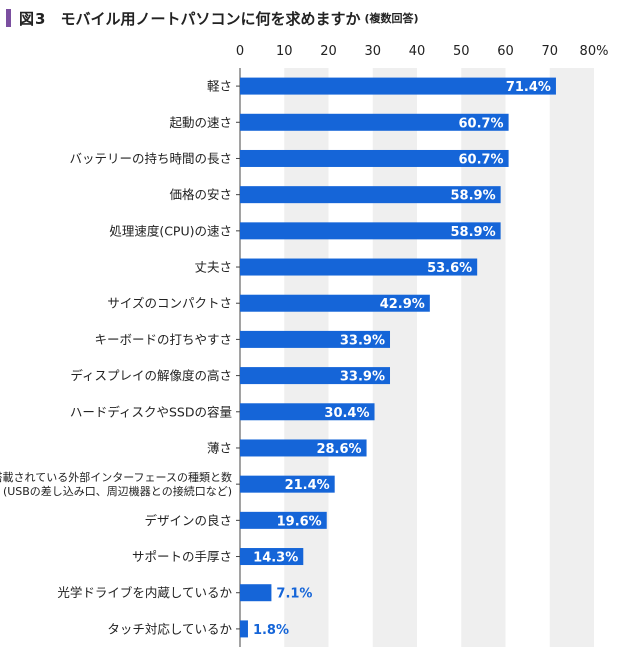 This screenshot has width=625, height=662. What do you see at coordinates (338, 449) in the screenshot?
I see `bar-value-label: 28.6%` at bounding box center [338, 449].